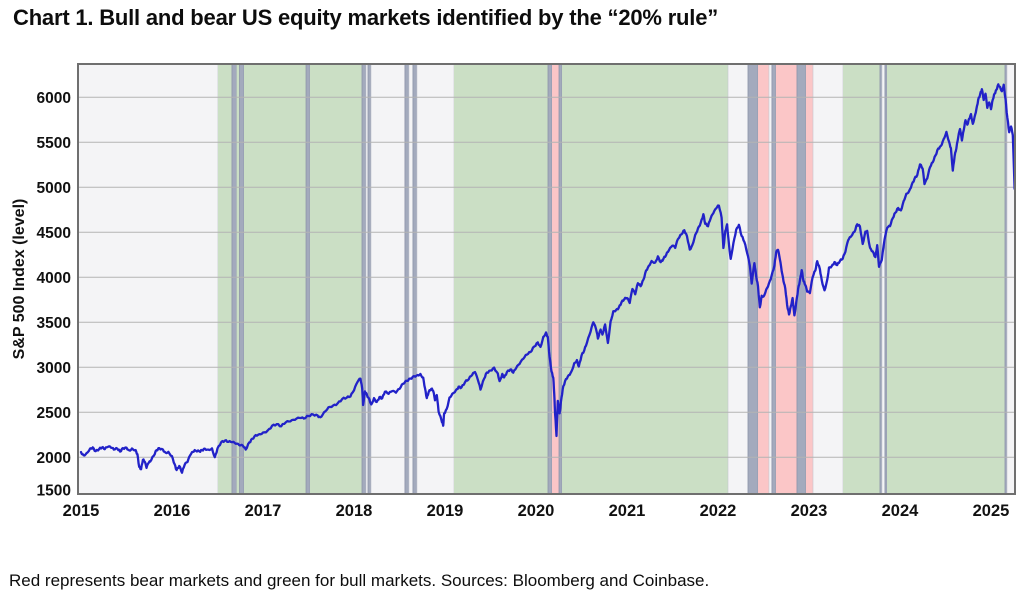 The width and height of the screenshot is (1024, 603). What do you see at coordinates (718, 511) in the screenshot?
I see `x-axis-tick-label: 2022` at bounding box center [718, 511].